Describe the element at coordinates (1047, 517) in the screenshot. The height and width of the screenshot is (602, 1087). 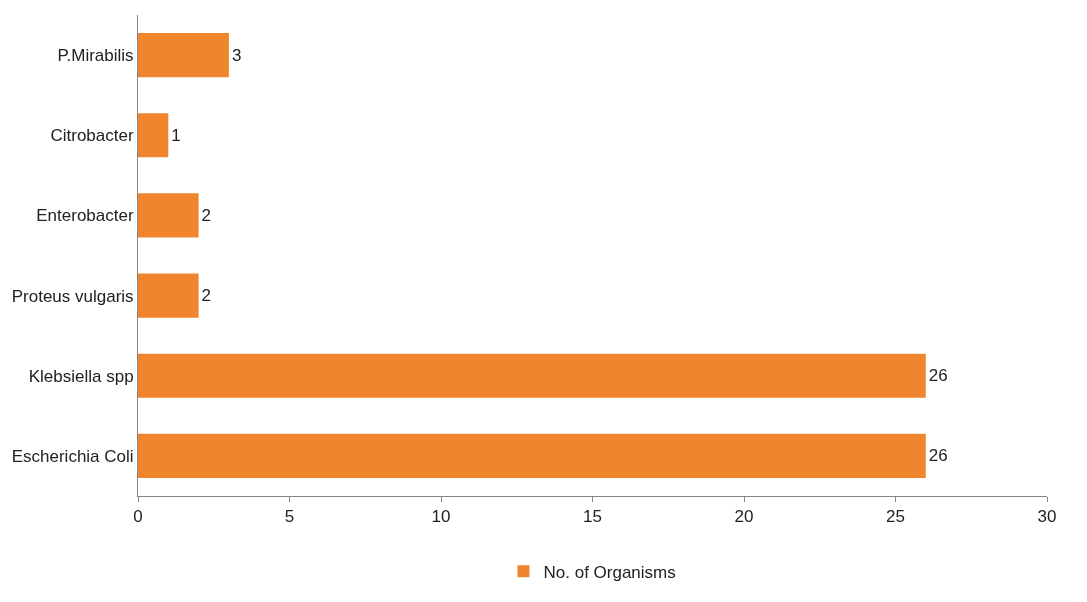
I see `x-tick-label: 30` at that location.